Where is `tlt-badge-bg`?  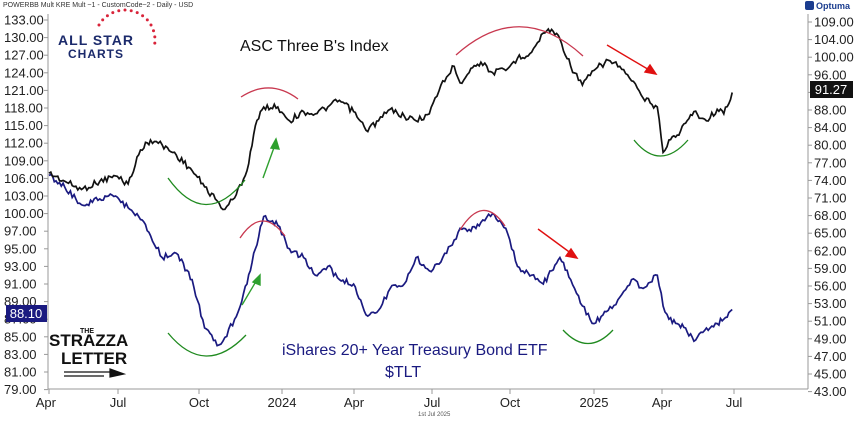
tlt-badge-bg is located at coordinates (26, 313).